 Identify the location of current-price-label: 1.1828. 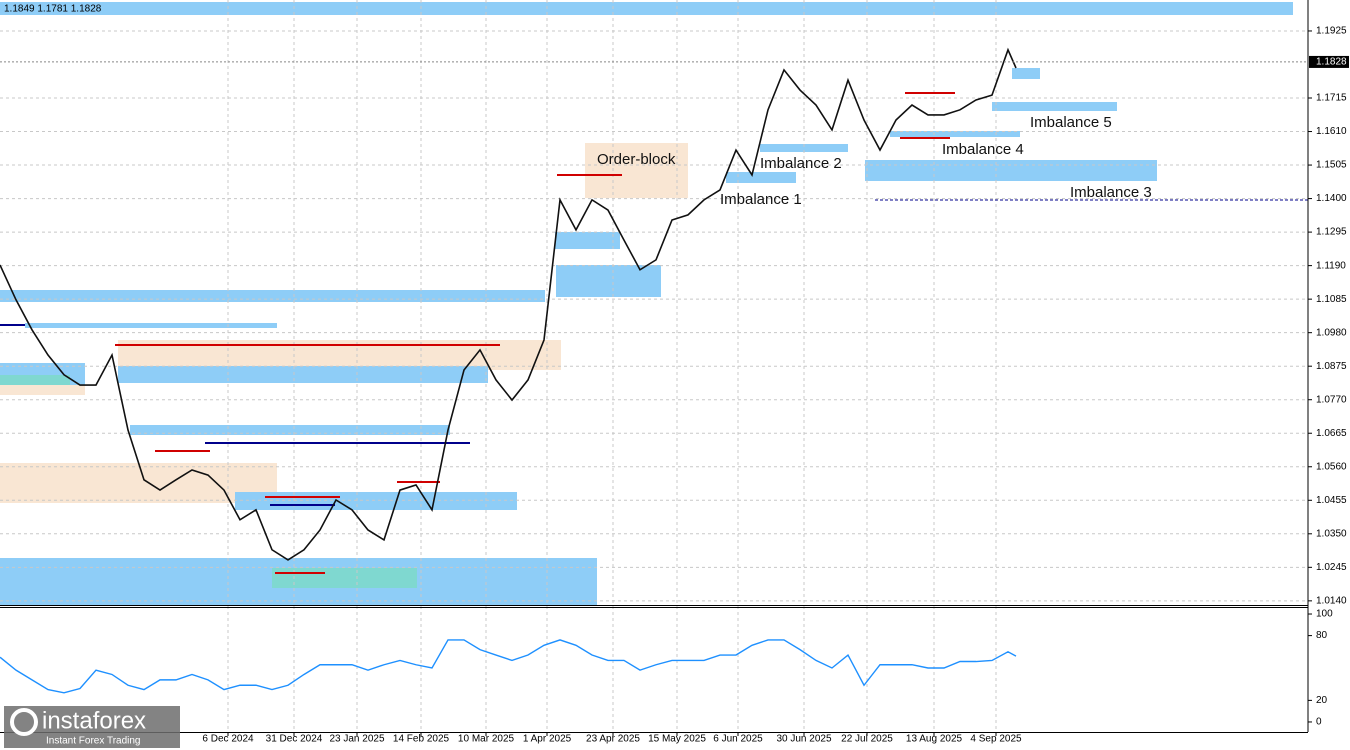
(1331, 62).